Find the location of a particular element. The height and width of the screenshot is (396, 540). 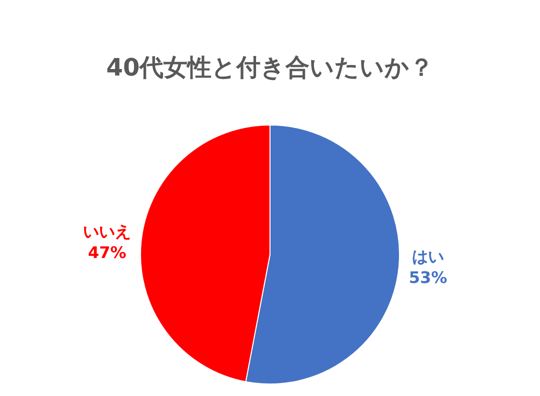

data-label: 47% is located at coordinates (107, 252).